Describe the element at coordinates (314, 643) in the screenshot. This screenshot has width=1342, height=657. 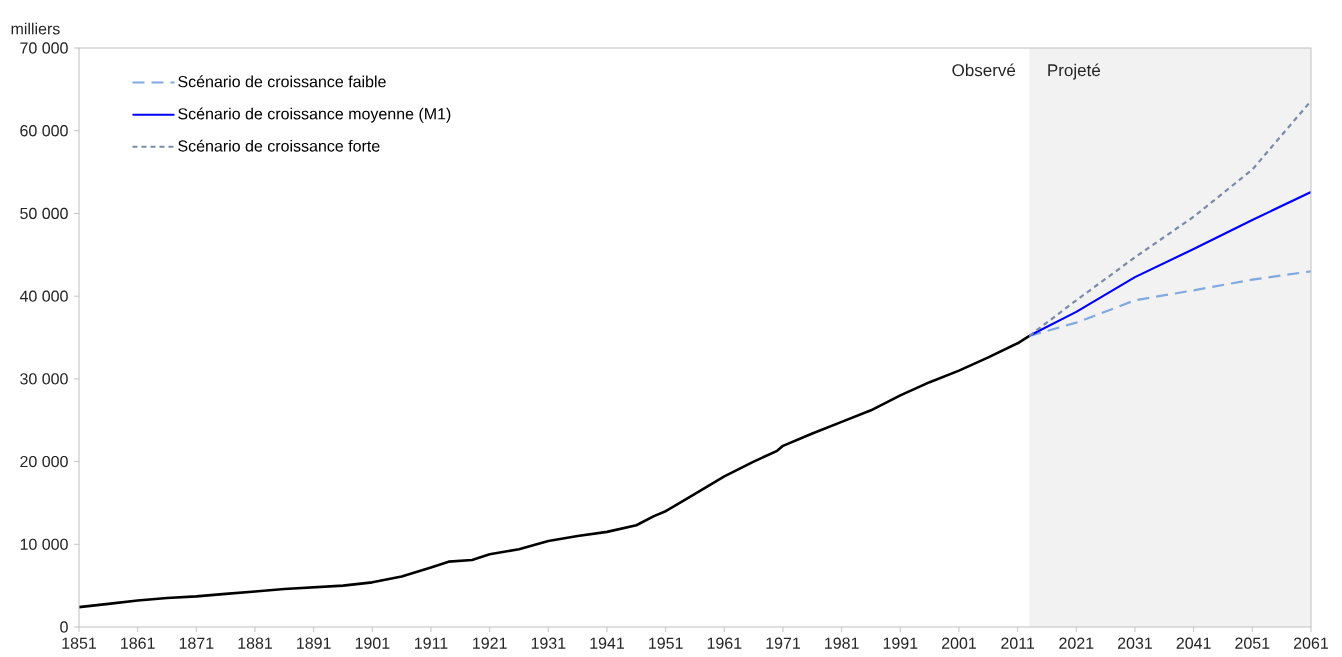
I see `x-tick-label: 1891` at that location.